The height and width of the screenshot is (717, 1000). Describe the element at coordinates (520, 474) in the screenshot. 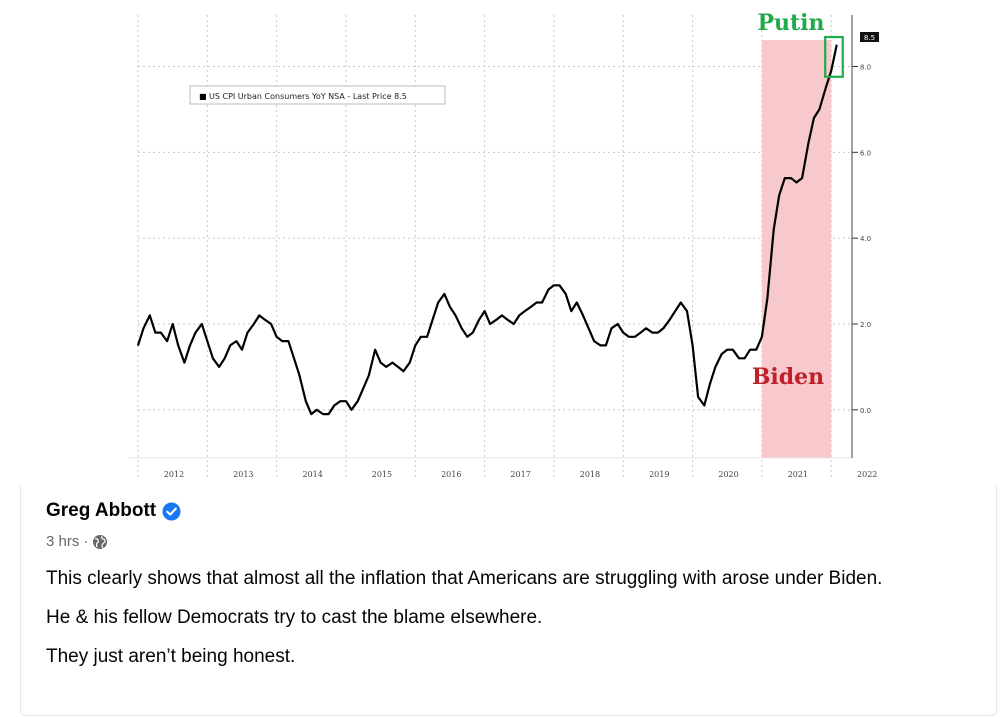

I see `x-tick-label: 2017` at that location.